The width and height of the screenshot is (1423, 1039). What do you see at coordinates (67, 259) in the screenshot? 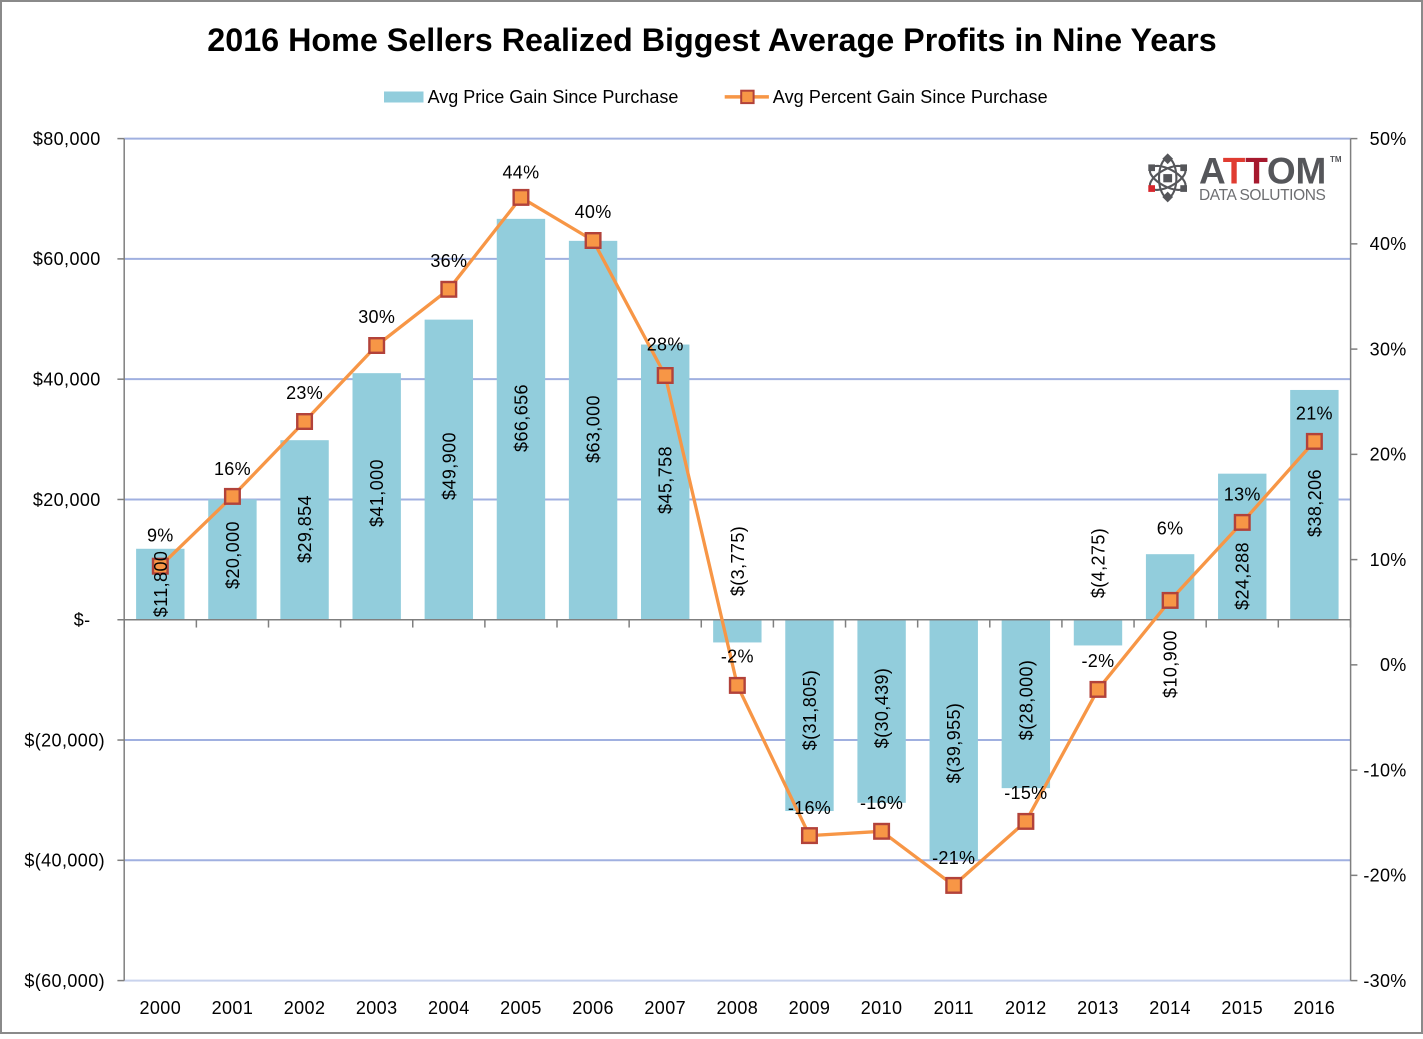
I see `svg-text: $60,000` at bounding box center [67, 259].